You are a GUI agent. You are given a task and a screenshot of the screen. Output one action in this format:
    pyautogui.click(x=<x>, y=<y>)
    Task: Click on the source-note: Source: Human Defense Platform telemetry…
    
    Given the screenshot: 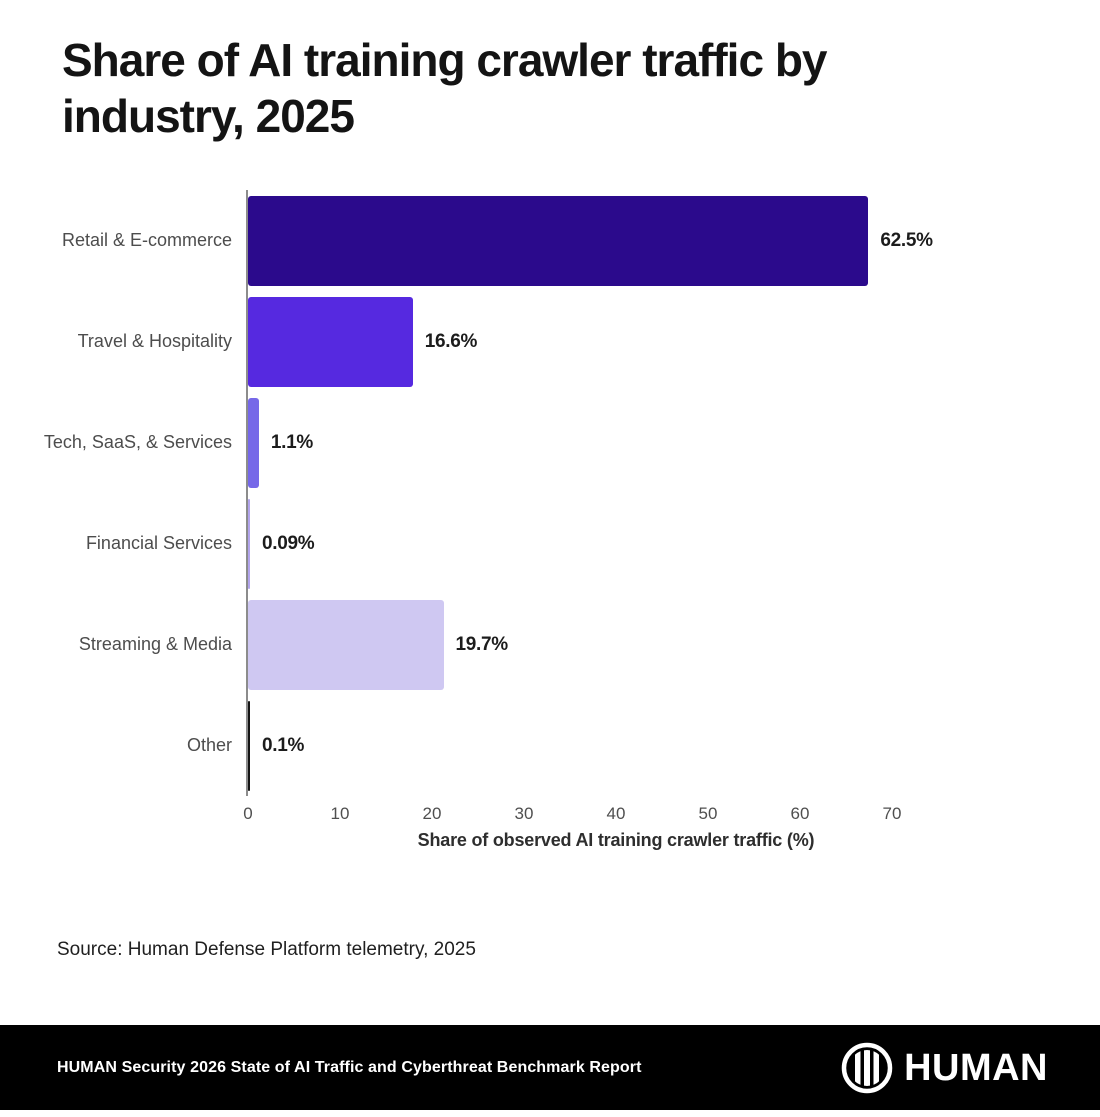 What is the action you would take?
    pyautogui.click(x=266, y=950)
    